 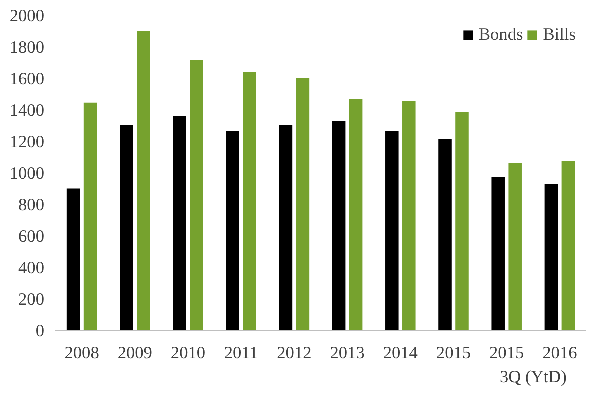 What do you see at coordinates (40, 331) in the screenshot?
I see `y-tick-label: 0` at bounding box center [40, 331].